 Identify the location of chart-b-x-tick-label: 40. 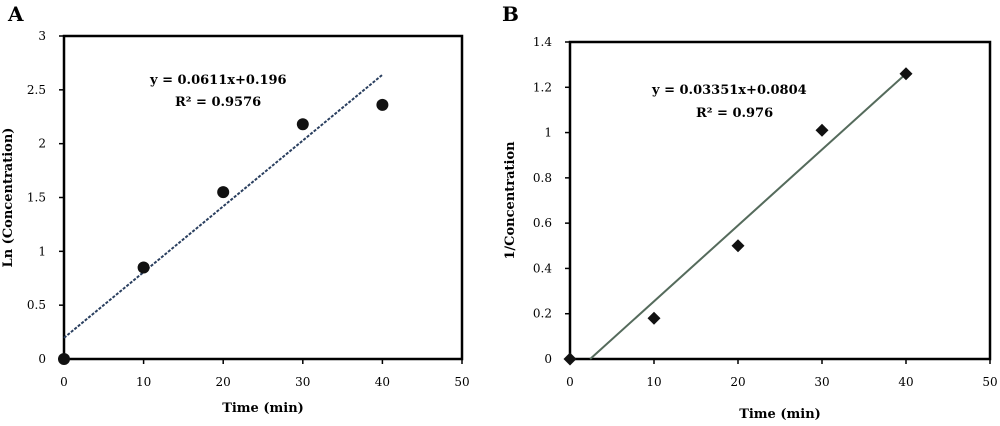
(905, 382).